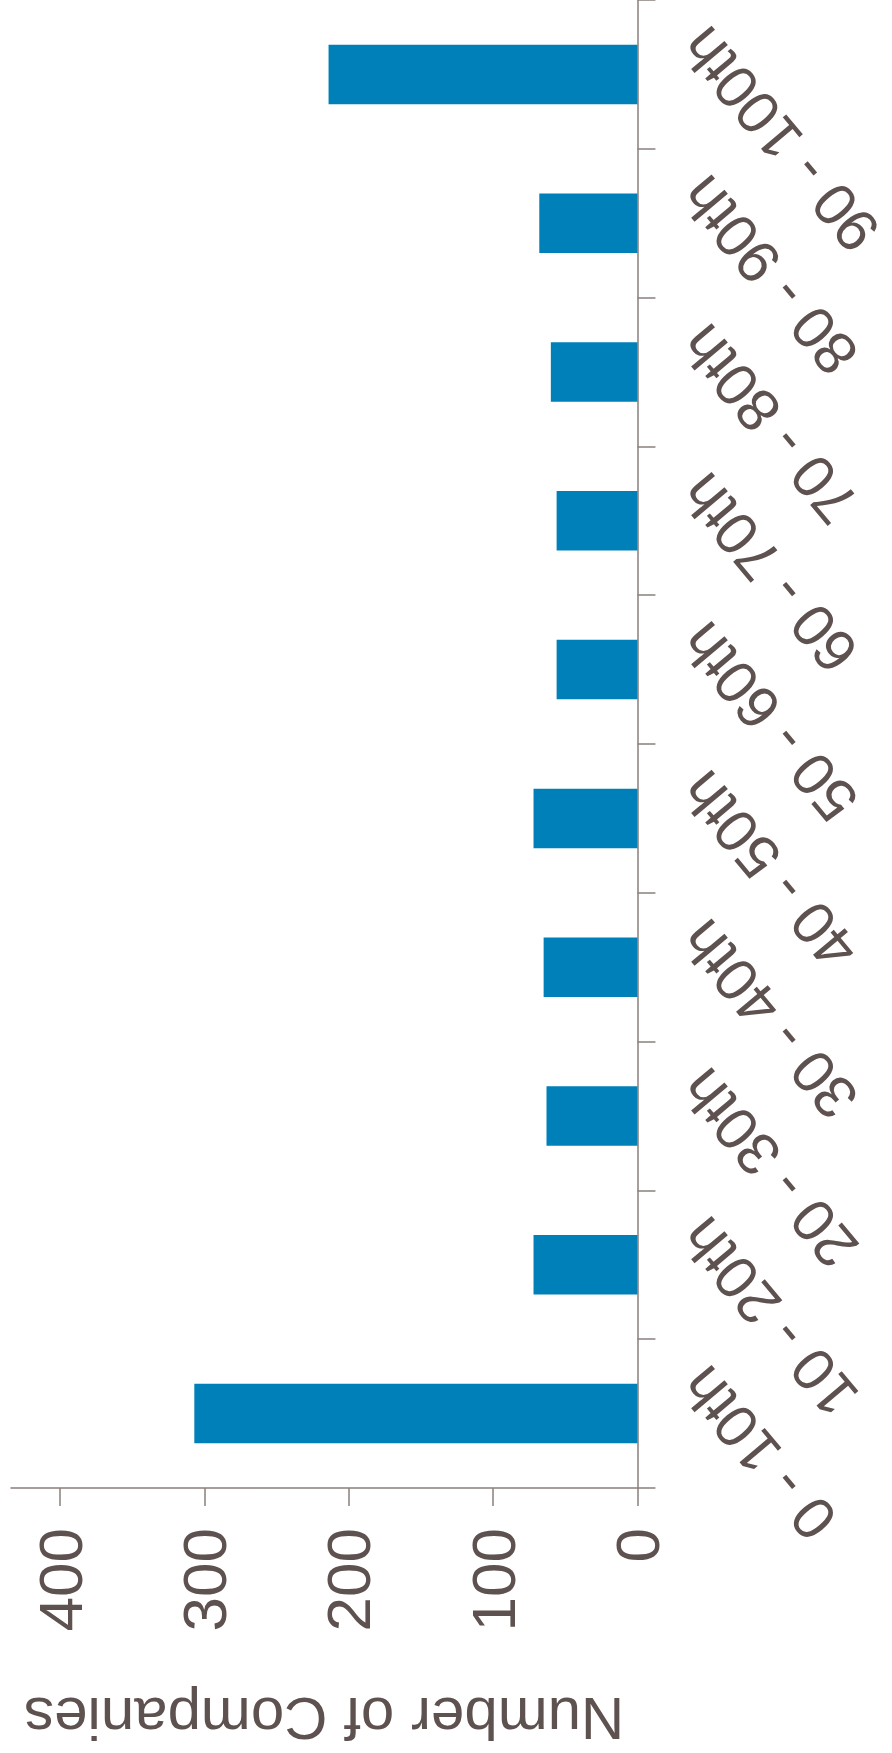  I want to click on x-tick-label: 200, so click(349, 1580).